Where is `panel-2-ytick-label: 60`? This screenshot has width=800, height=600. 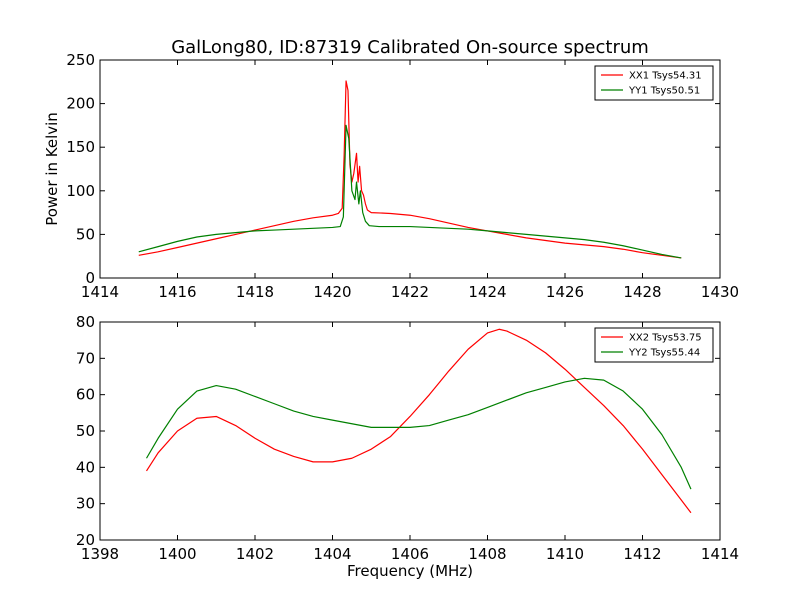
panel-2-ytick-label: 60 is located at coordinates (85, 395).